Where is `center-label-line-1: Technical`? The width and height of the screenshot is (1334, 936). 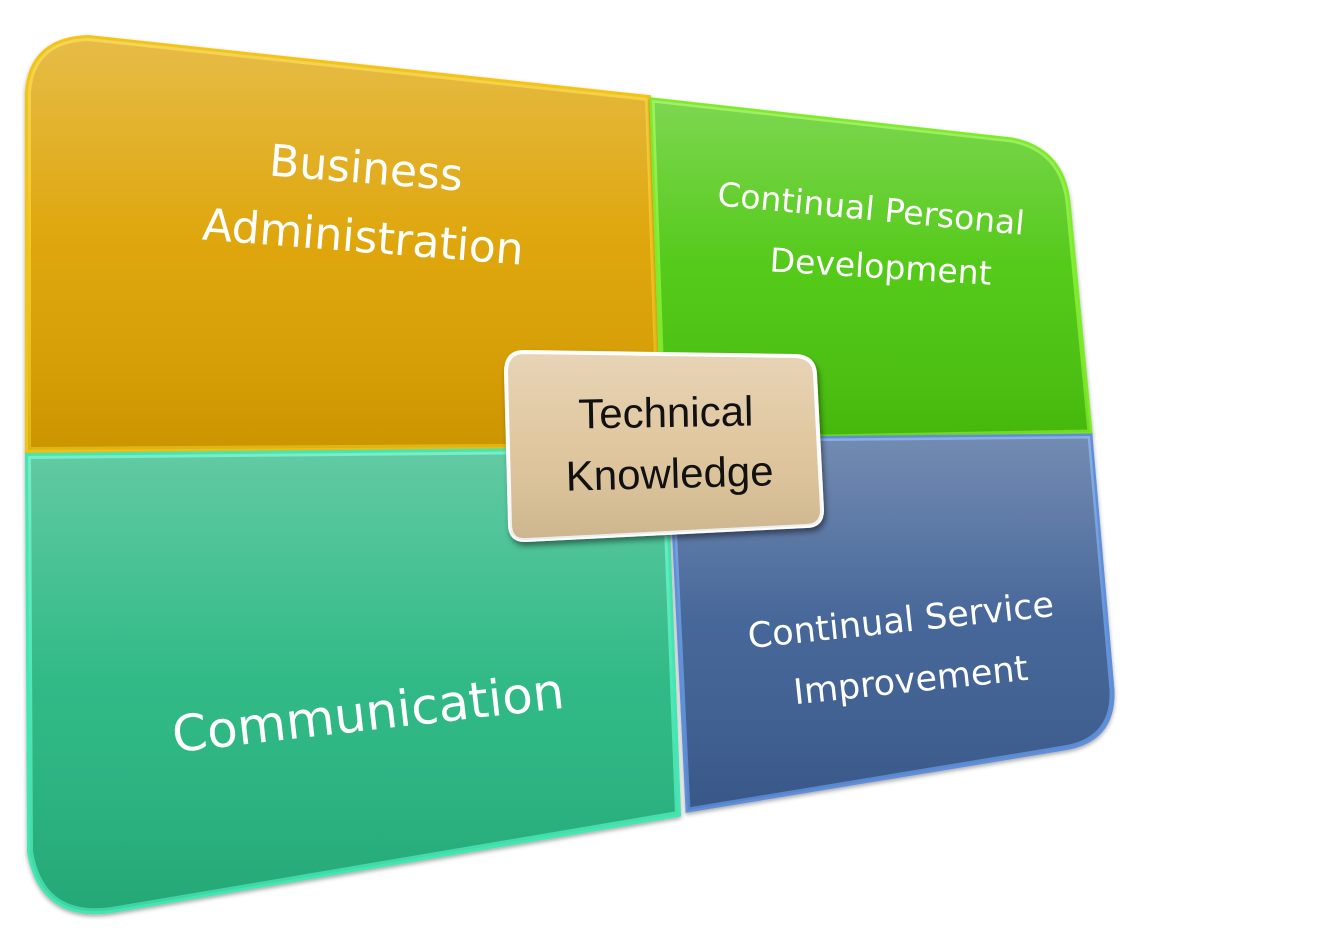
center-label-line-1: Technical is located at coordinates (666, 412).